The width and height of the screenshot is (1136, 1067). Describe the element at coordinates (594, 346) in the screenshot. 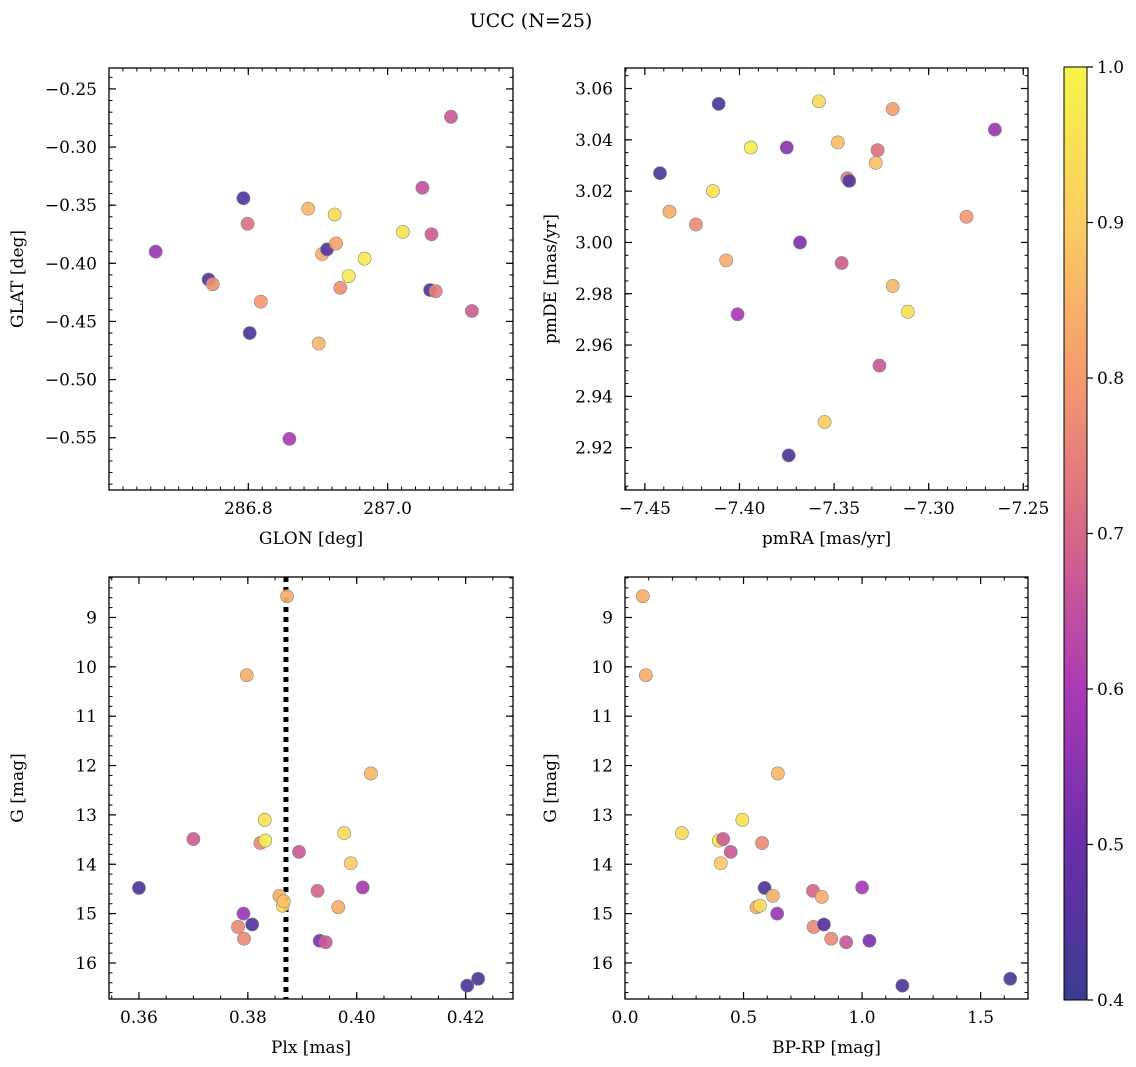

I see `y-tick-label: 2.96` at that location.